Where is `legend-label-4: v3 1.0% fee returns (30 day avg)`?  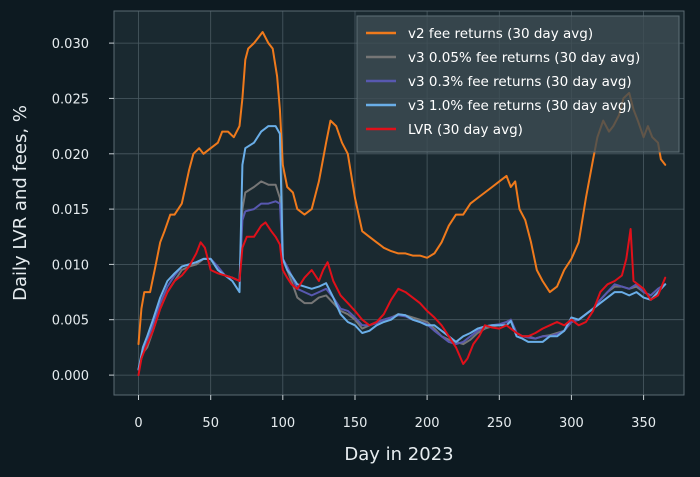 legend-label-4: v3 1.0% fee returns (30 day avg) is located at coordinates (520, 106).